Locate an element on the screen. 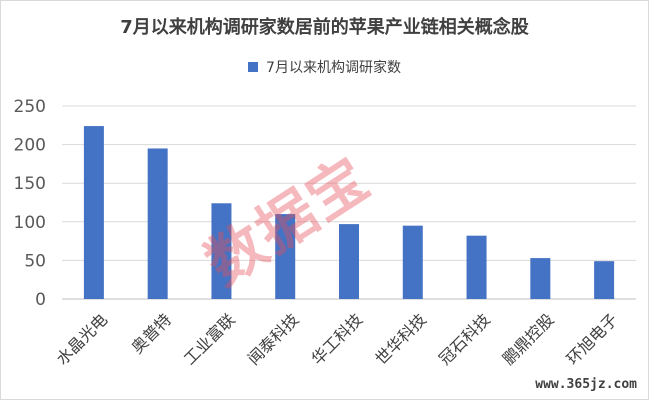 Image resolution: width=649 pixels, height=400 pixels. x-tick-label: 鹏鼎控股 is located at coordinates (528, 339).